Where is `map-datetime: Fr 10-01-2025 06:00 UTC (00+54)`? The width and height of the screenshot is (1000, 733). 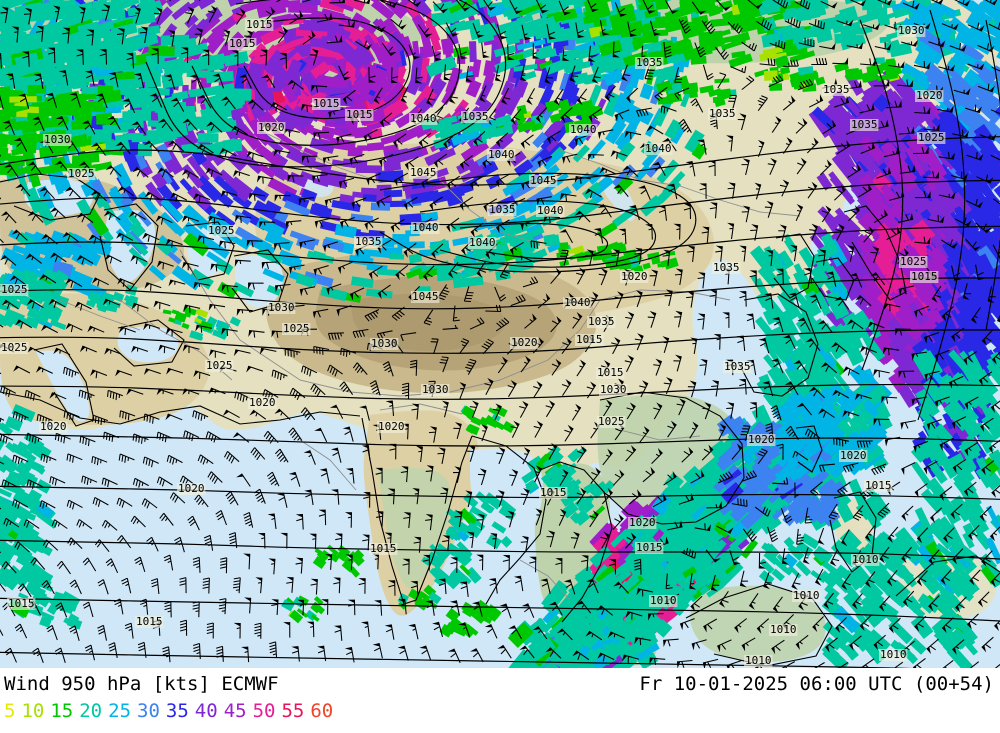 map-datetime: Fr 10-01-2025 06:00 UTC (00+54) is located at coordinates (816, 684).